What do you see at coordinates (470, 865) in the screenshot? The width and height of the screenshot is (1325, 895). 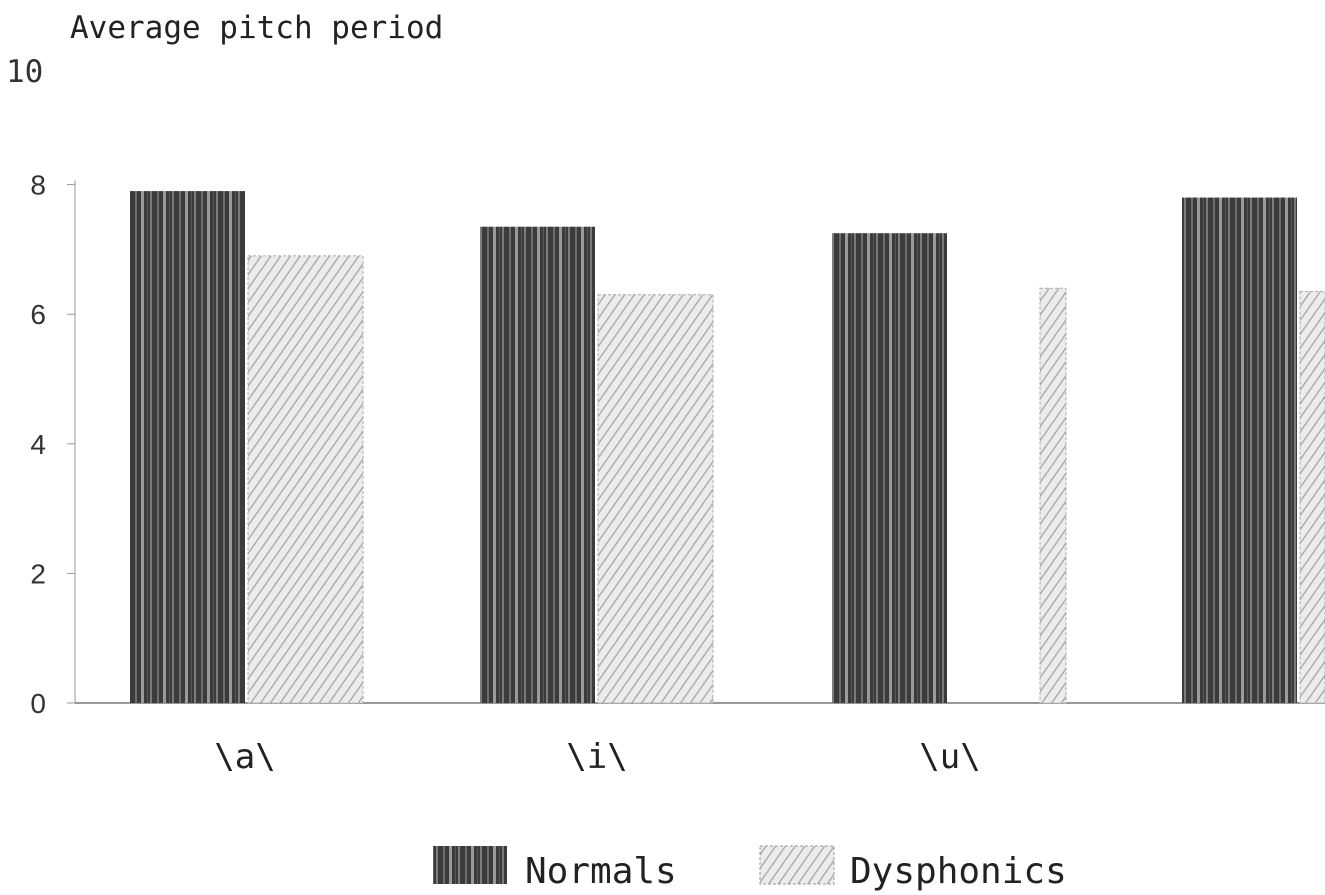 I see `legend-swatch-normals` at bounding box center [470, 865].